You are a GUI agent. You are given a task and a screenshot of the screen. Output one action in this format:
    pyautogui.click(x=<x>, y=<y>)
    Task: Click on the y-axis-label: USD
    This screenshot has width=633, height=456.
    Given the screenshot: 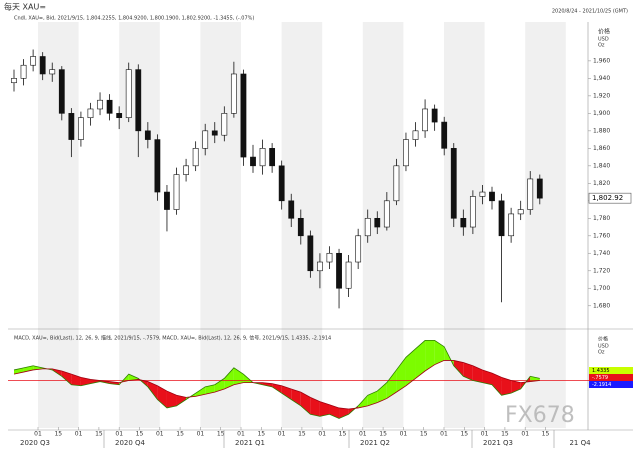 What is the action you would take?
    pyautogui.click(x=603, y=347)
    